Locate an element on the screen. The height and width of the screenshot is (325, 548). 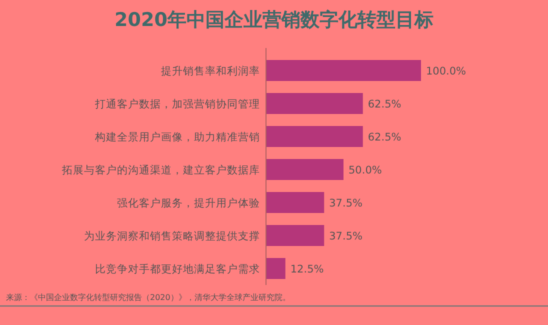
data-label: 12.5% is located at coordinates (307, 270).